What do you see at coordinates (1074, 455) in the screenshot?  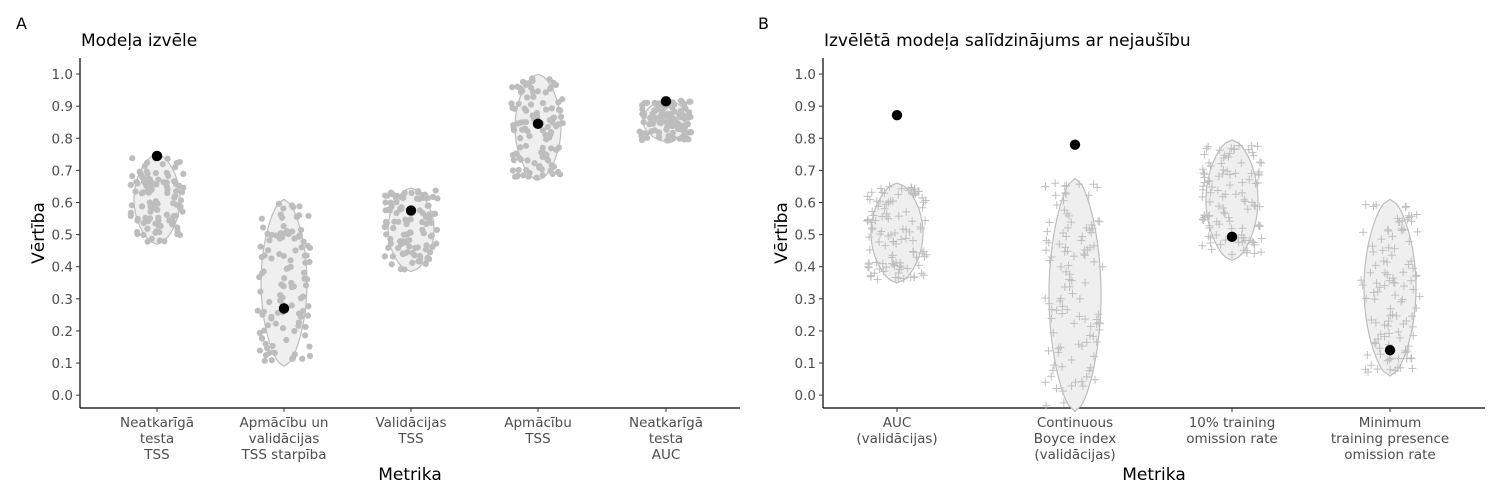 I see `x-tick-label: (validācijas)` at bounding box center [1074, 455].